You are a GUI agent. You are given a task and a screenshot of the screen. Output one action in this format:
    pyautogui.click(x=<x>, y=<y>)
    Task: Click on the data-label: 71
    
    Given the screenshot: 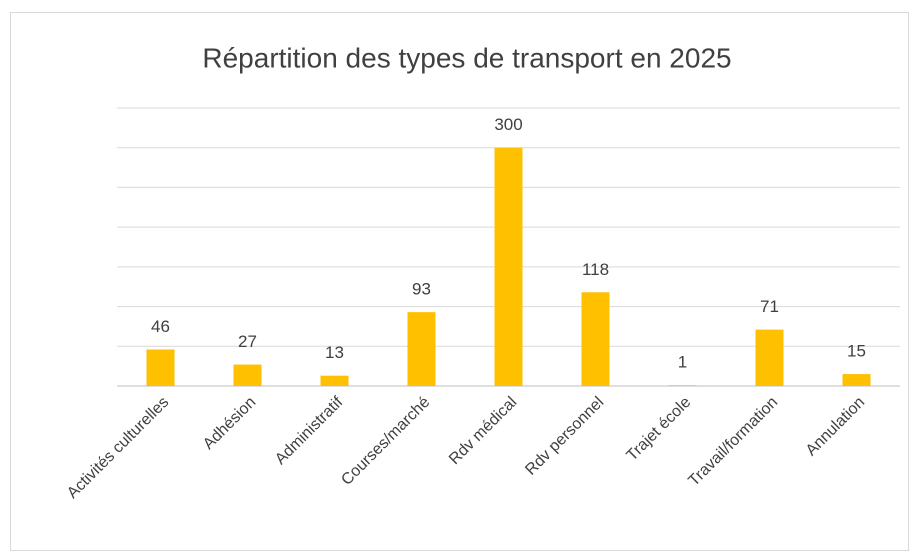 What is the action you would take?
    pyautogui.click(x=769, y=306)
    